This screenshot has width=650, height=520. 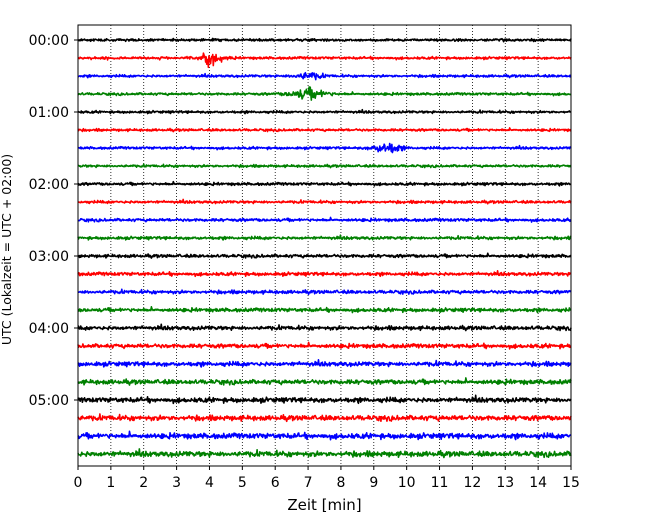 I want to click on x-tick-label: 3, so click(x=176, y=483).